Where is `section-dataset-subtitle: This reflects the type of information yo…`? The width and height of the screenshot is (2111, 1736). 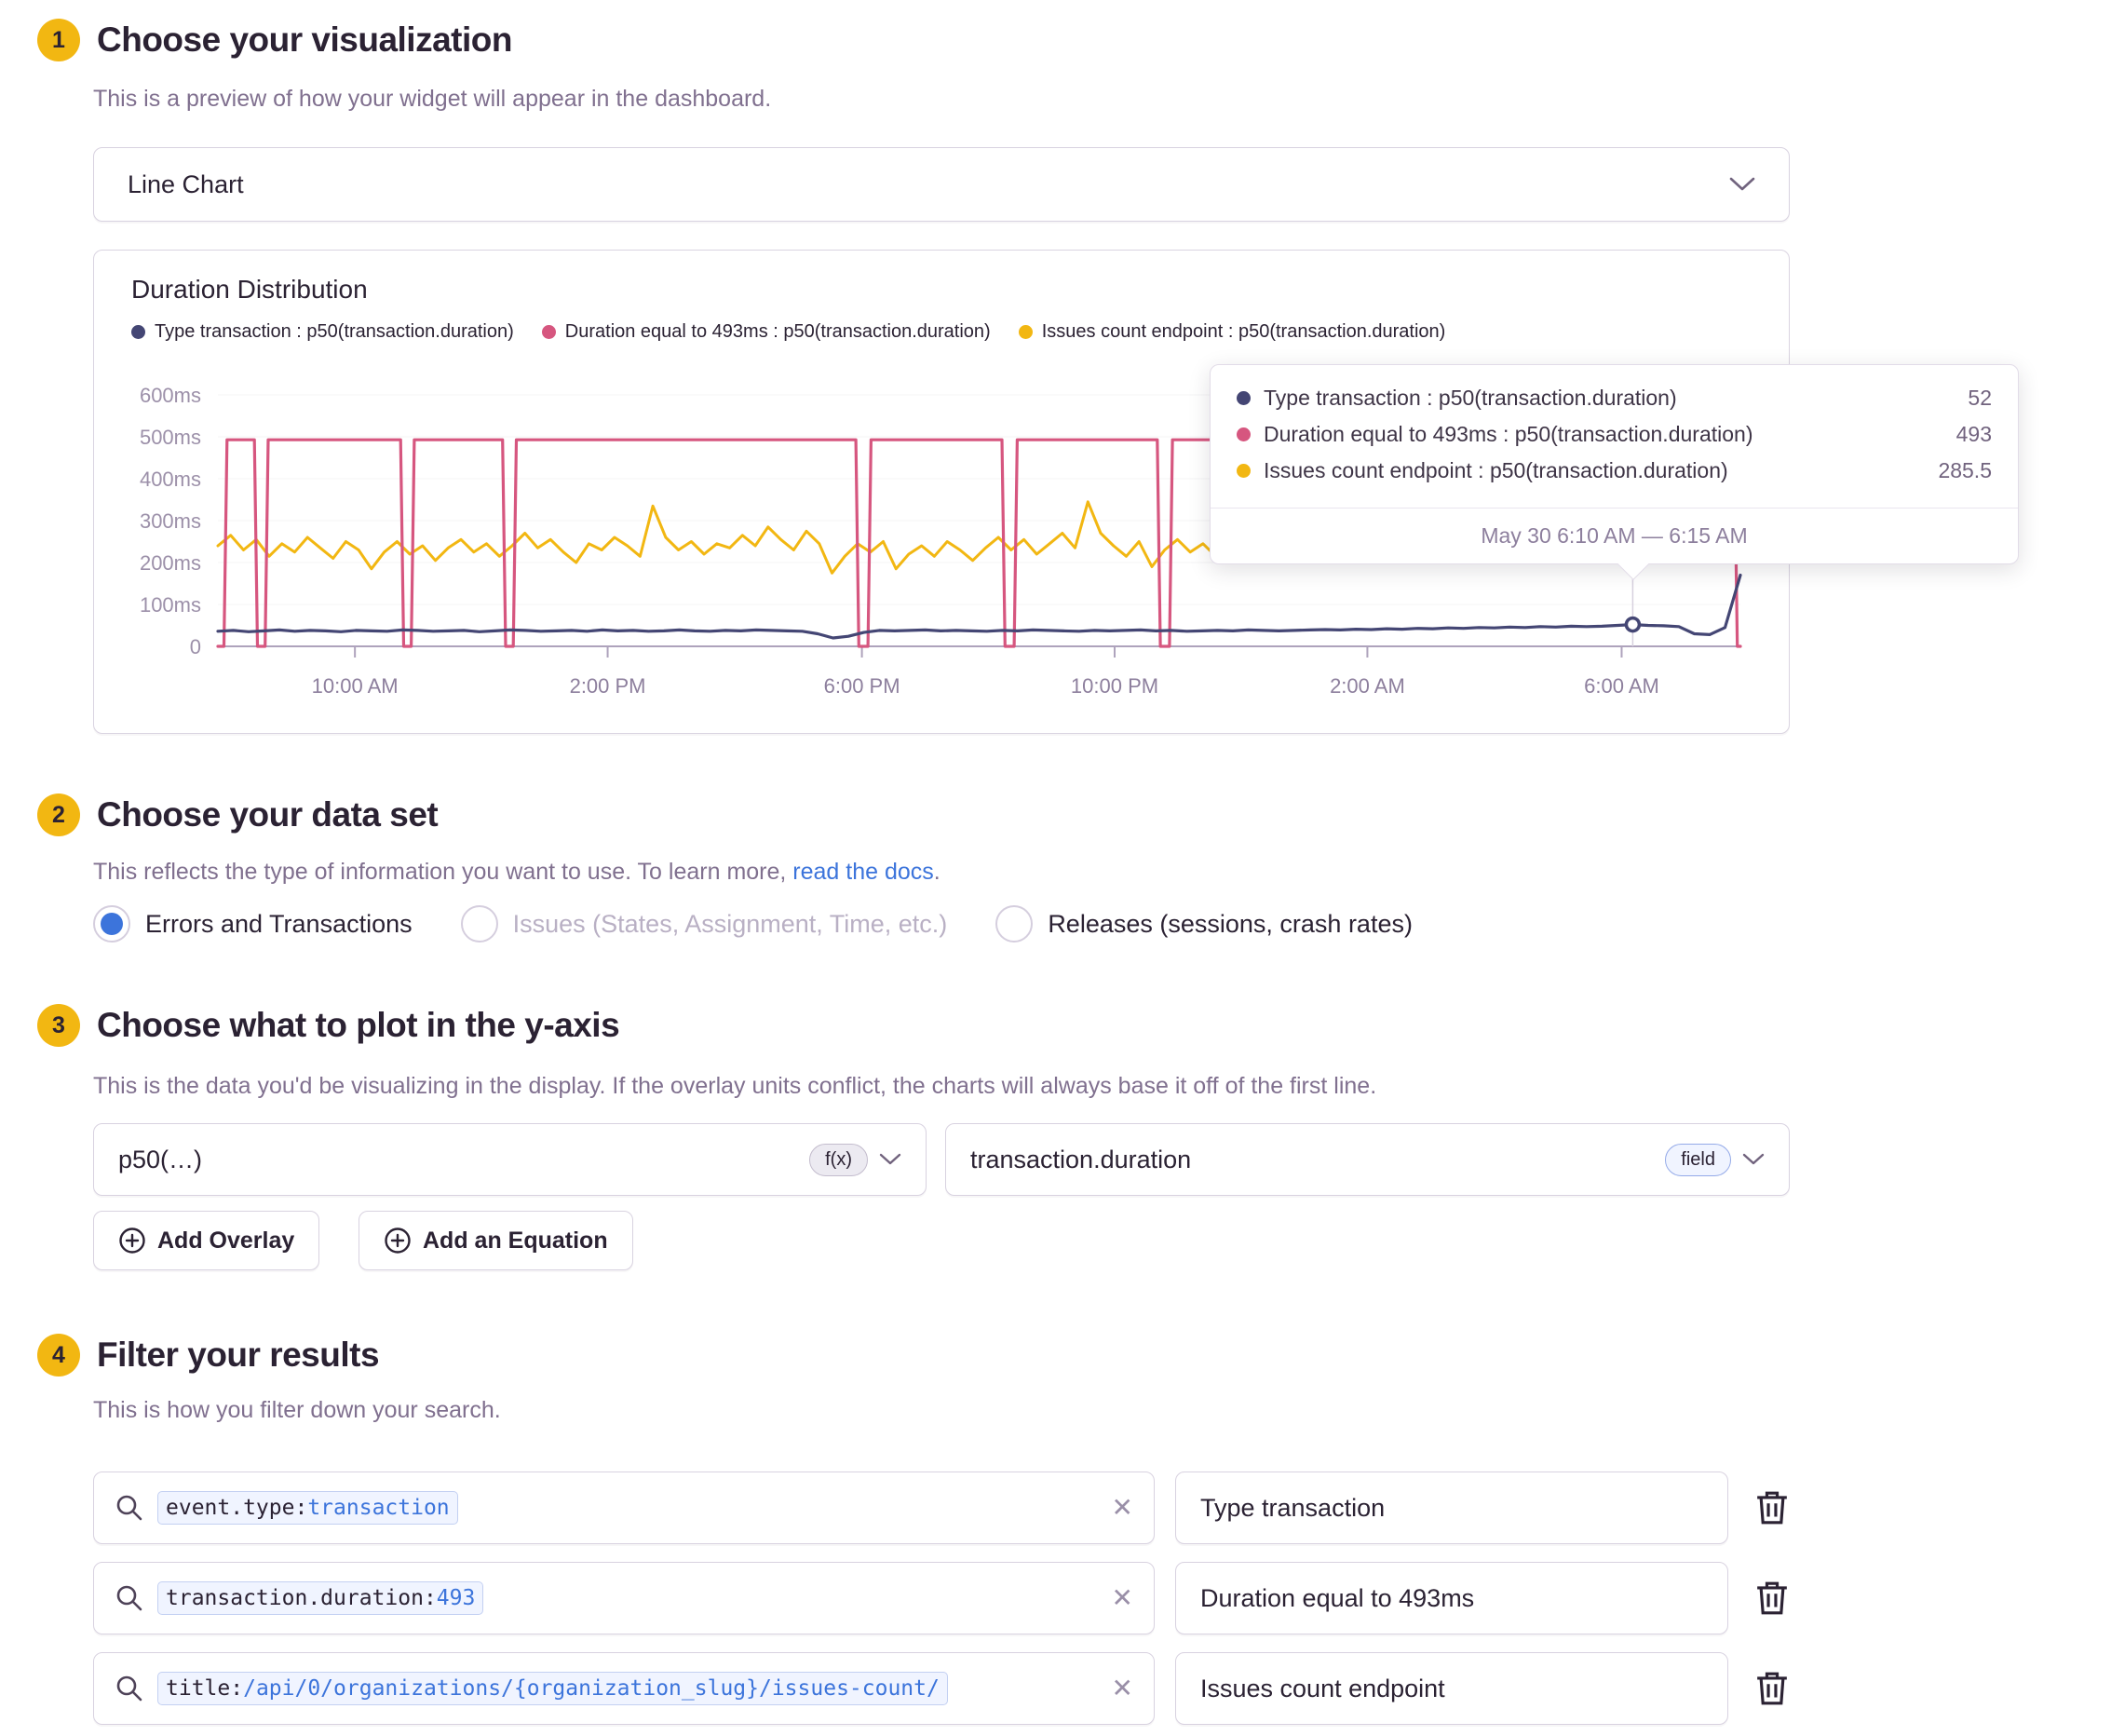
section-dataset-subtitle: This reflects the type of information yo… is located at coordinates (516, 872).